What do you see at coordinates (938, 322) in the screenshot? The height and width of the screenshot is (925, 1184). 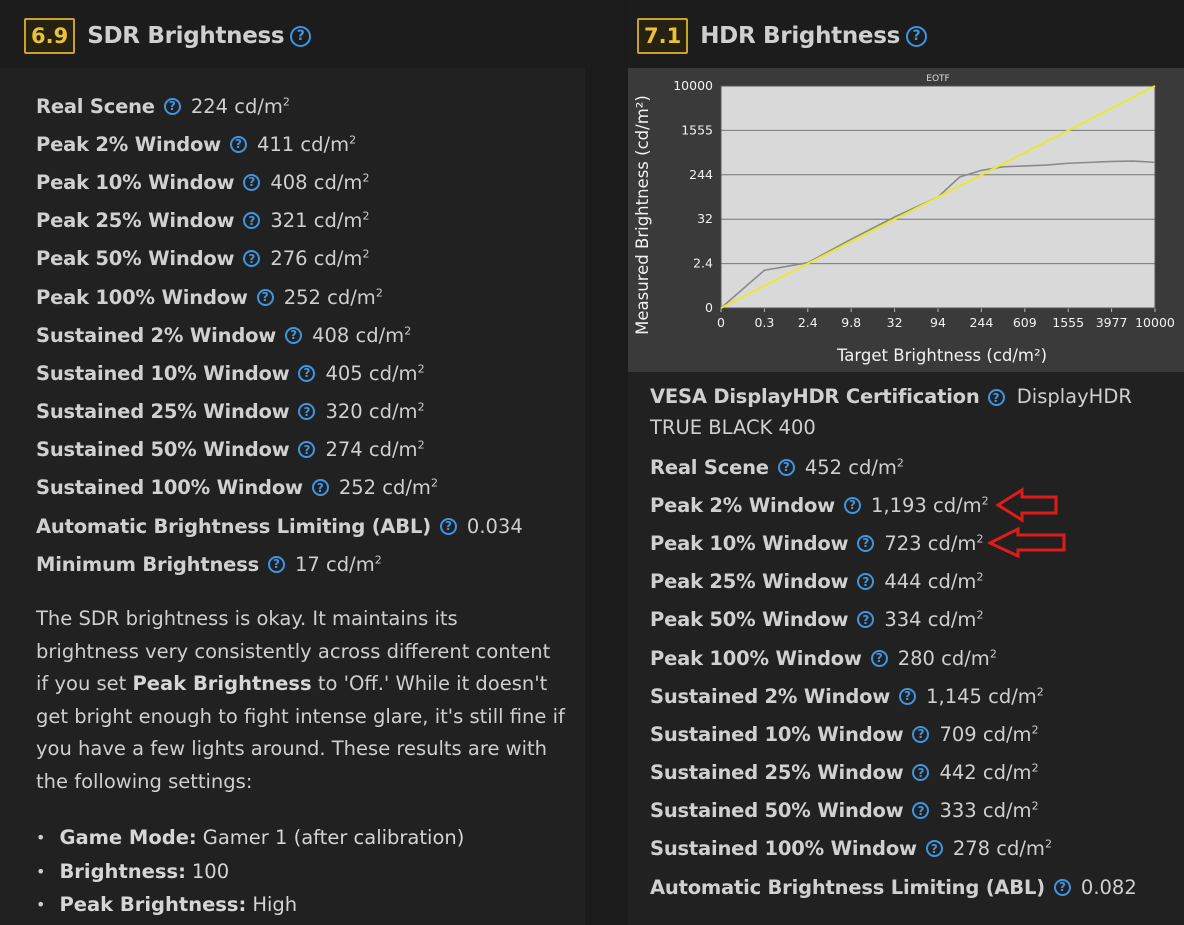 I see `x-tick-label: 94` at bounding box center [938, 322].